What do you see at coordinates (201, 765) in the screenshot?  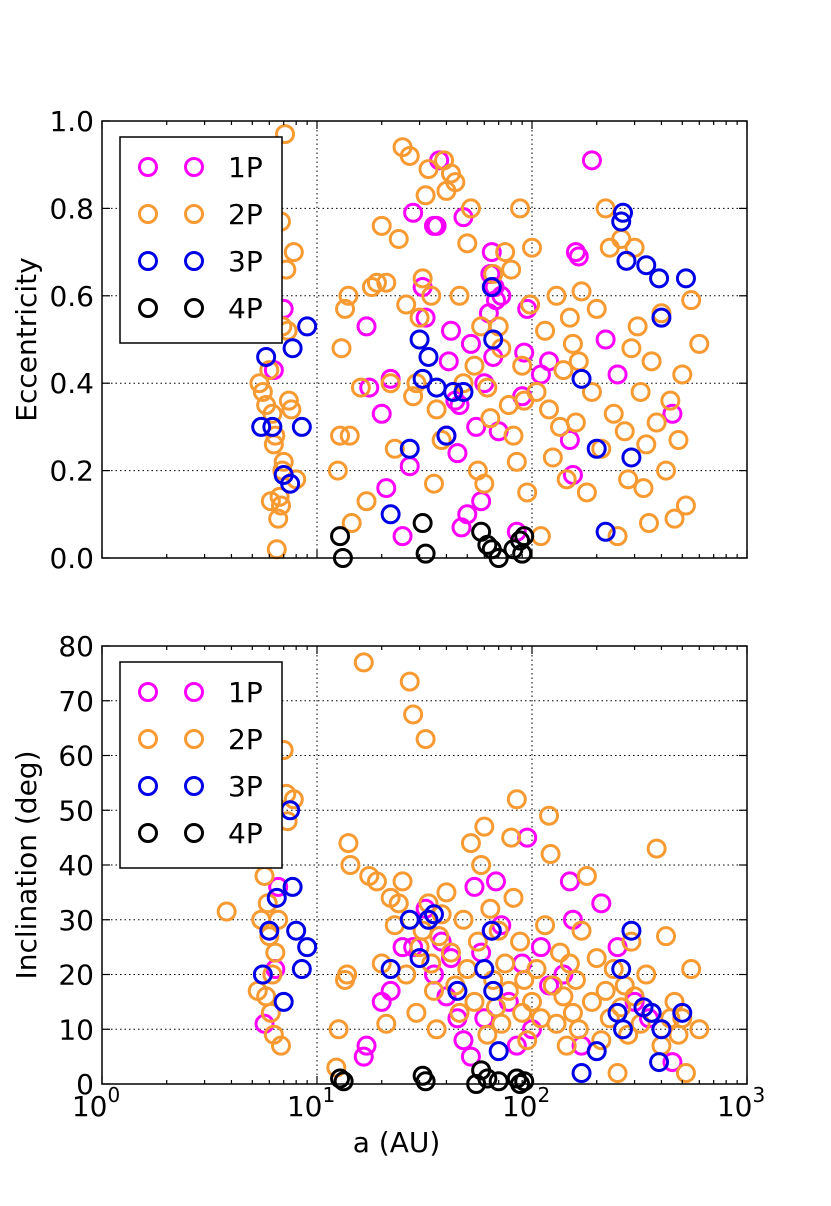 I see `legend: 1P 2P 3P 4P` at bounding box center [201, 765].